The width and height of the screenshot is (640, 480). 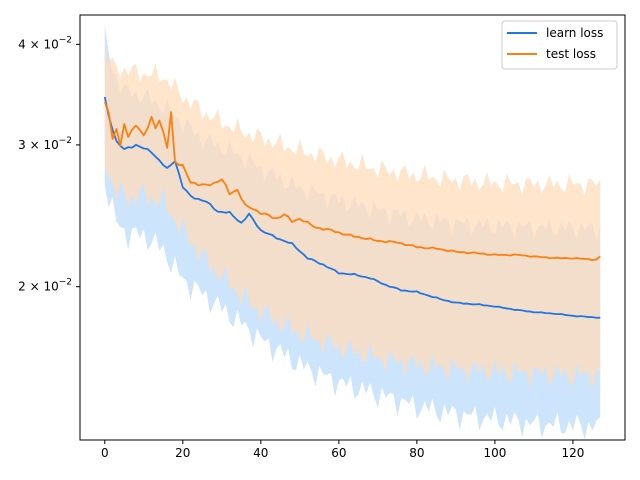 What do you see at coordinates (49, 164) in the screenshot?
I see `y-axis: 2 × 10−2 3 × 10−2 4 × 10−2` at bounding box center [49, 164].